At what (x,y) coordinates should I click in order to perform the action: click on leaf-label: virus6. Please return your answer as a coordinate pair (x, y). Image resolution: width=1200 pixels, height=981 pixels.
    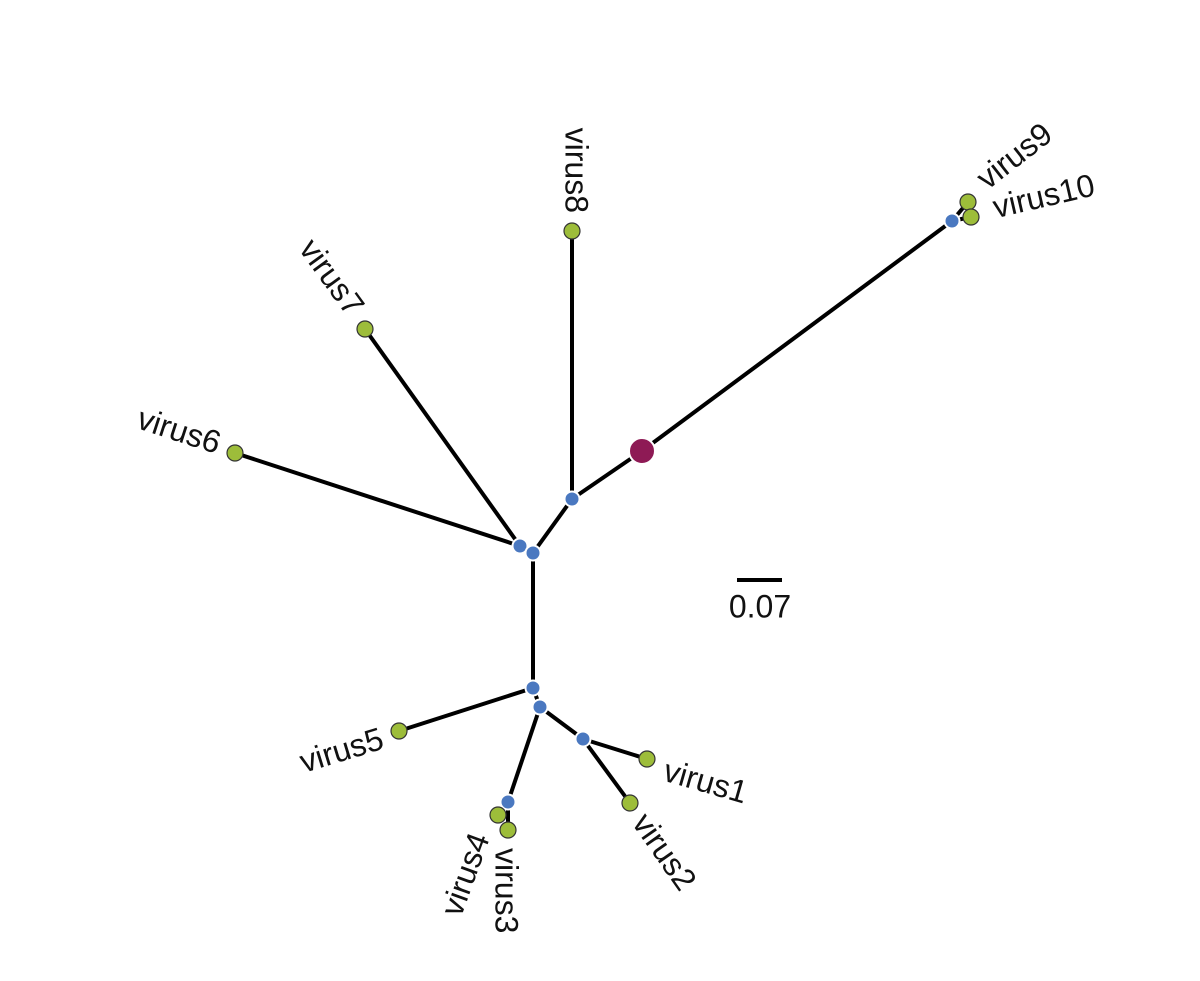
    Looking at the image, I should click on (179, 430).